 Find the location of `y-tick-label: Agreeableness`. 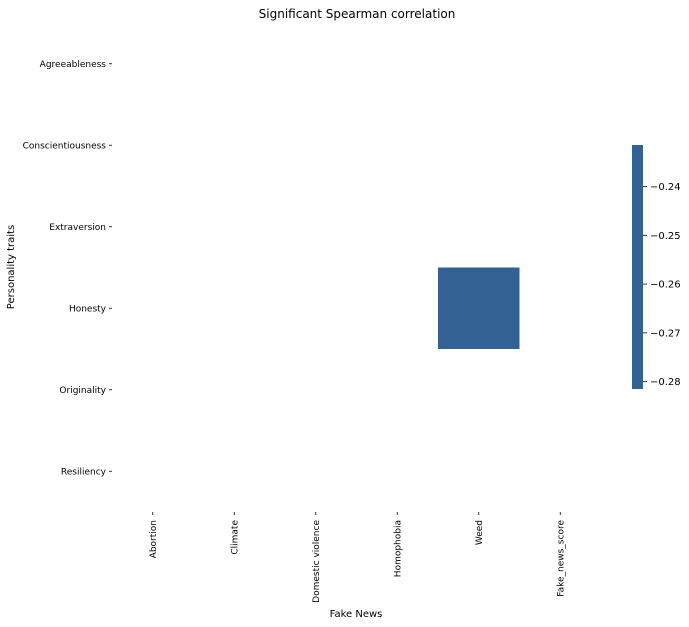

y-tick-label: Agreeableness is located at coordinates (73, 65).